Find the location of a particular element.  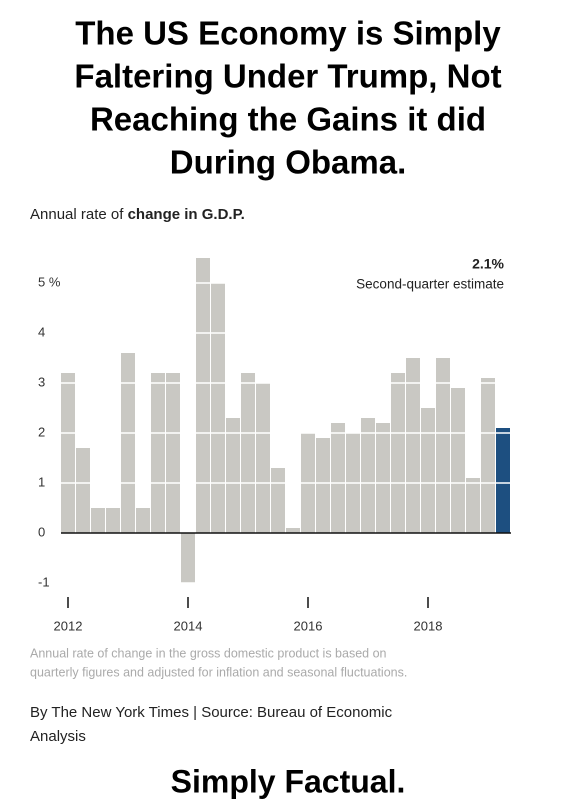

x-tick-label: 2018 is located at coordinates (428, 625).